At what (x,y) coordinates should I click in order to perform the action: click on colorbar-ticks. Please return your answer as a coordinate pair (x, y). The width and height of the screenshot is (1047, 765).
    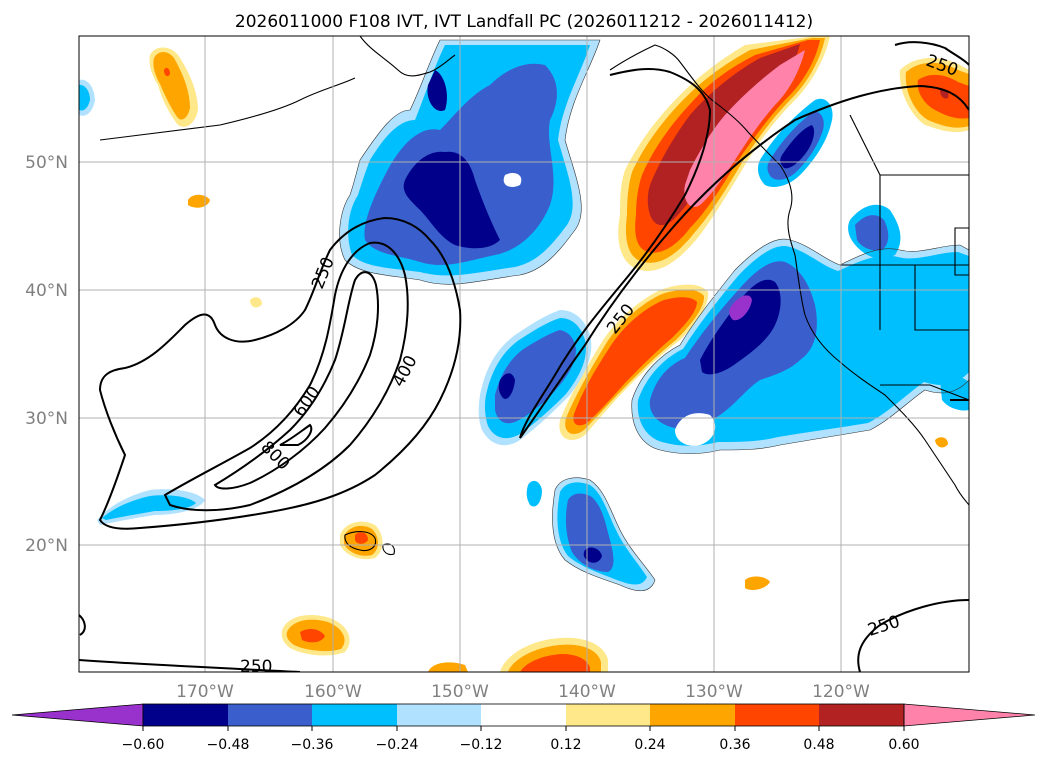
    Looking at the image, I should click on (523, 728).